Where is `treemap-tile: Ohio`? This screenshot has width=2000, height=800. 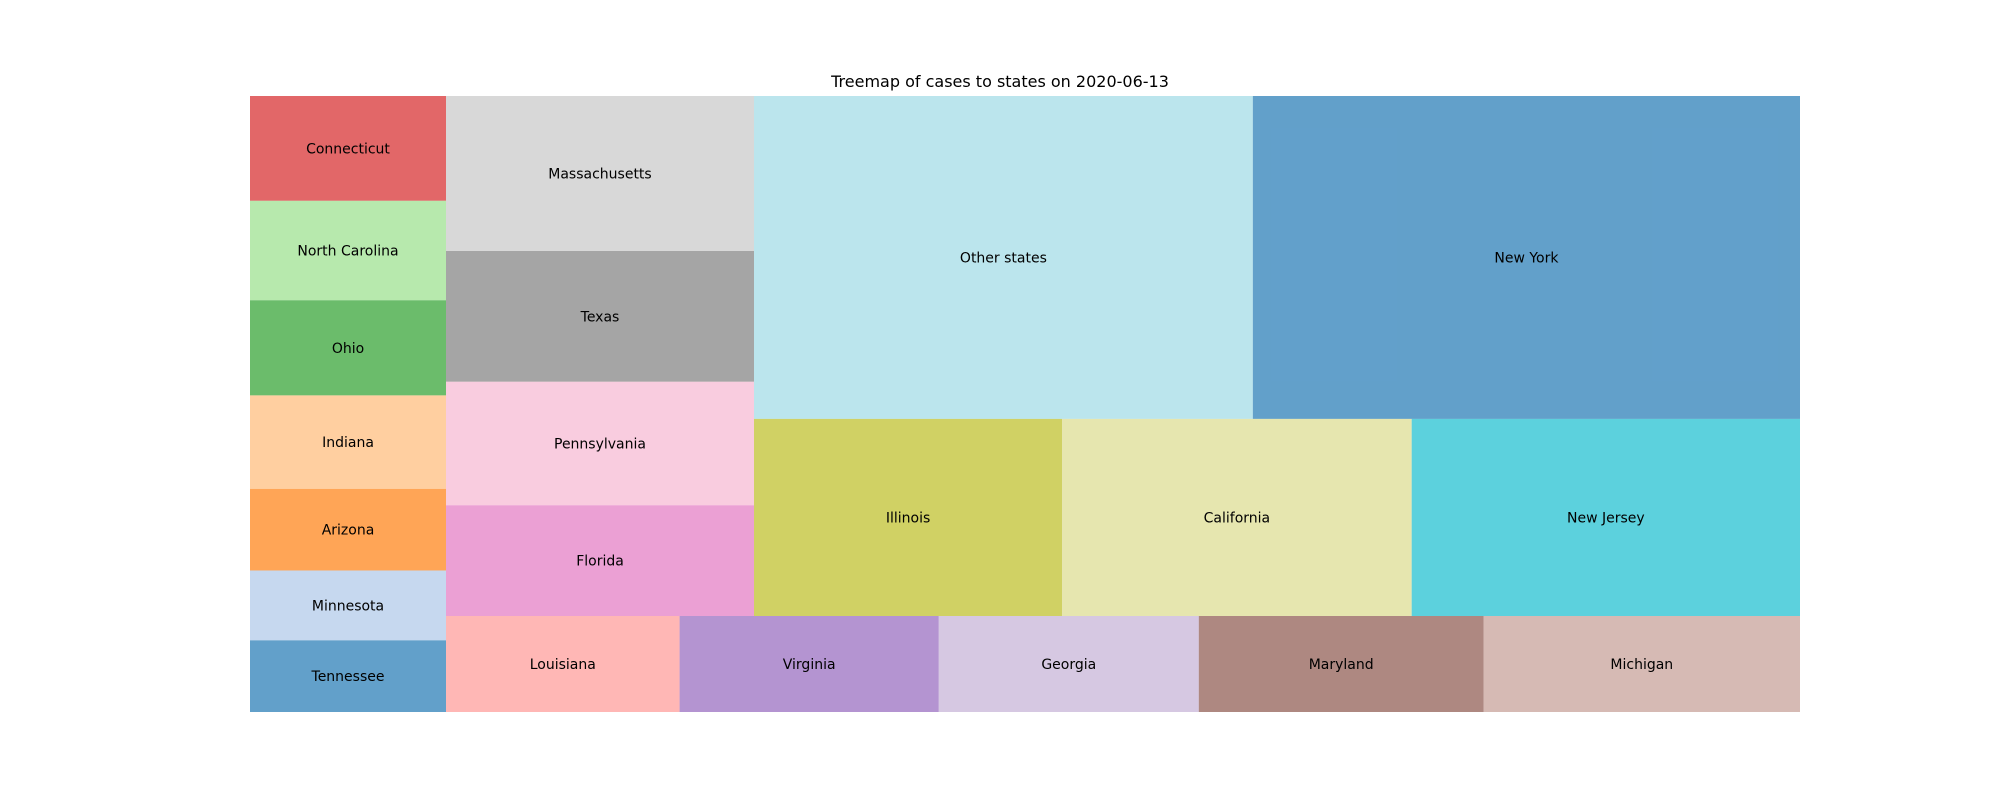 treemap-tile: Ohio is located at coordinates (348, 348).